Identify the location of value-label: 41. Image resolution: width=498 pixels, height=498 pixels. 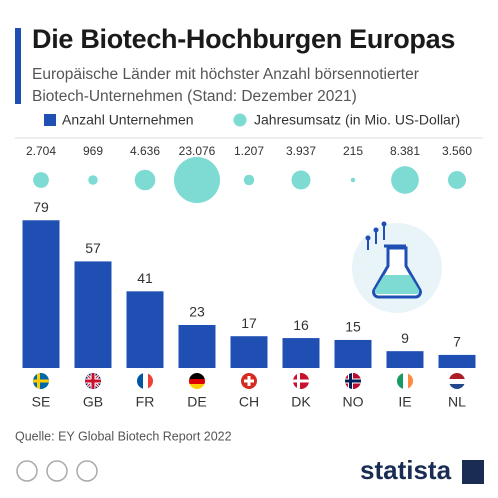
(145, 278).